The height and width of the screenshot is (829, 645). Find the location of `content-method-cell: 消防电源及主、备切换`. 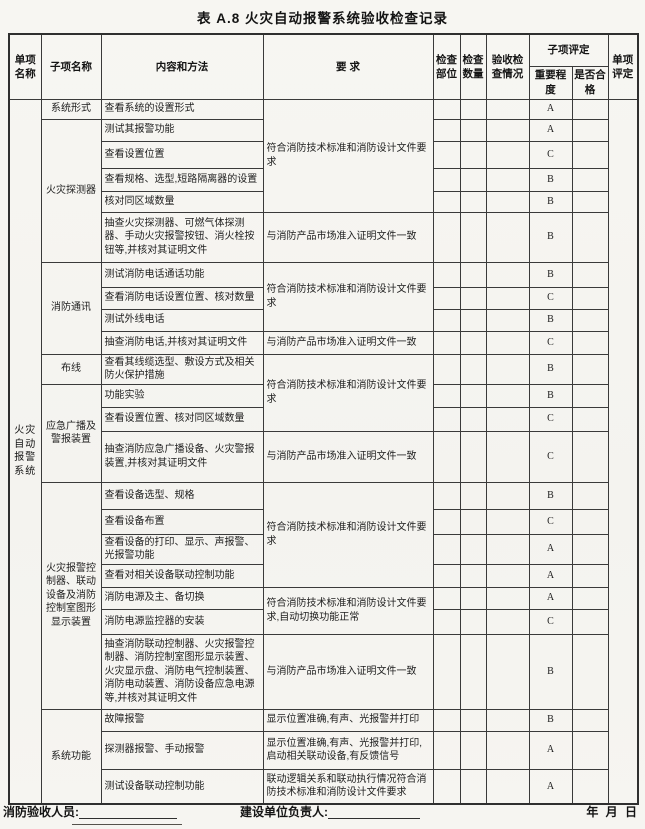

content-method-cell: 消防电源及主、备切换 is located at coordinates (182, 598).